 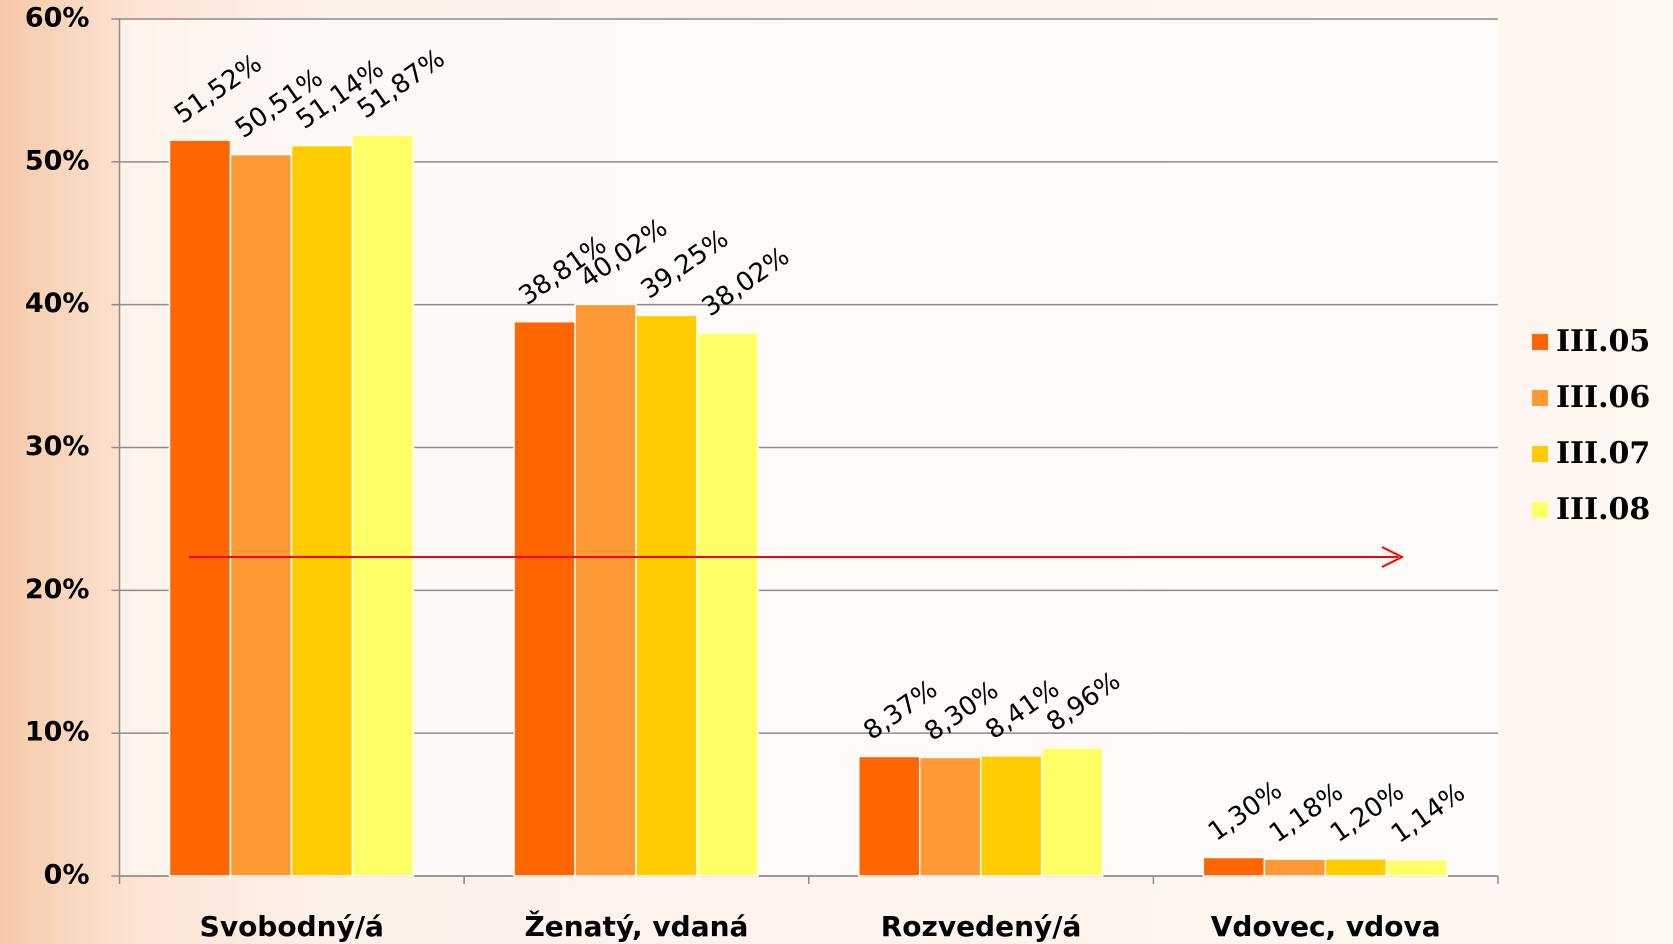 I want to click on y-tick-label: 40%, so click(x=57, y=303).